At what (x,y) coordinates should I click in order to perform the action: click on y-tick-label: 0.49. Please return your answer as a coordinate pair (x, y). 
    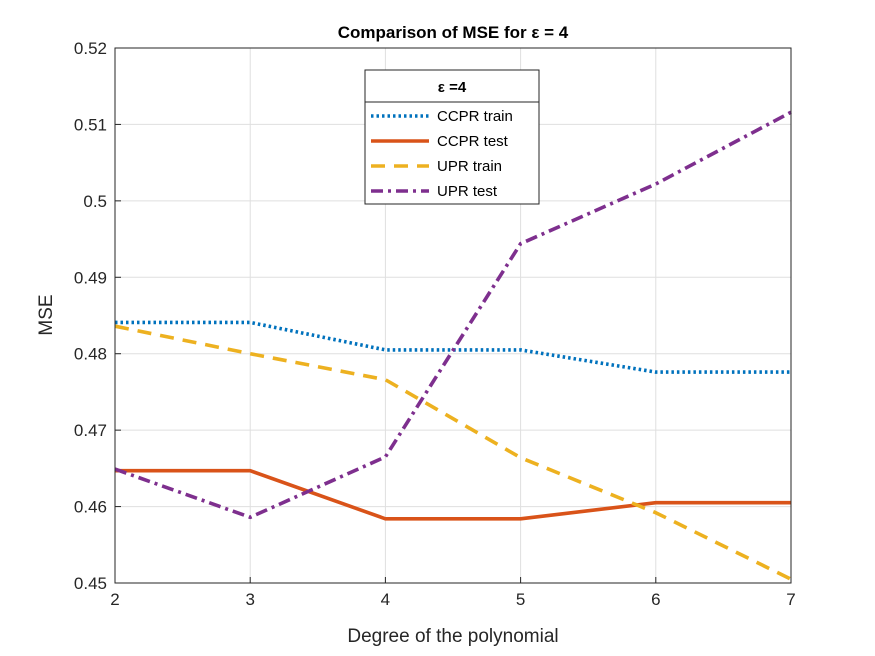
    Looking at the image, I should click on (90, 277).